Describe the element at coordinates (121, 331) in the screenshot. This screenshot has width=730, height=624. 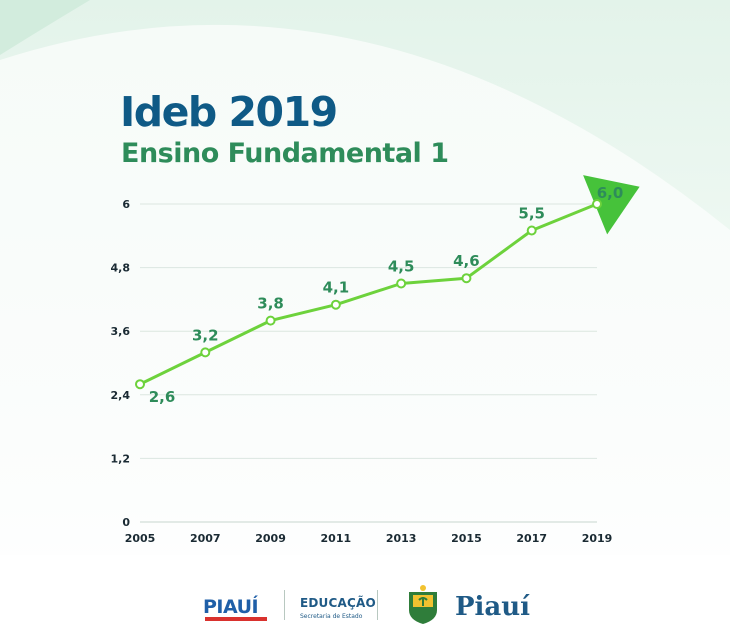
I see `y-tick-label: 3,6` at that location.